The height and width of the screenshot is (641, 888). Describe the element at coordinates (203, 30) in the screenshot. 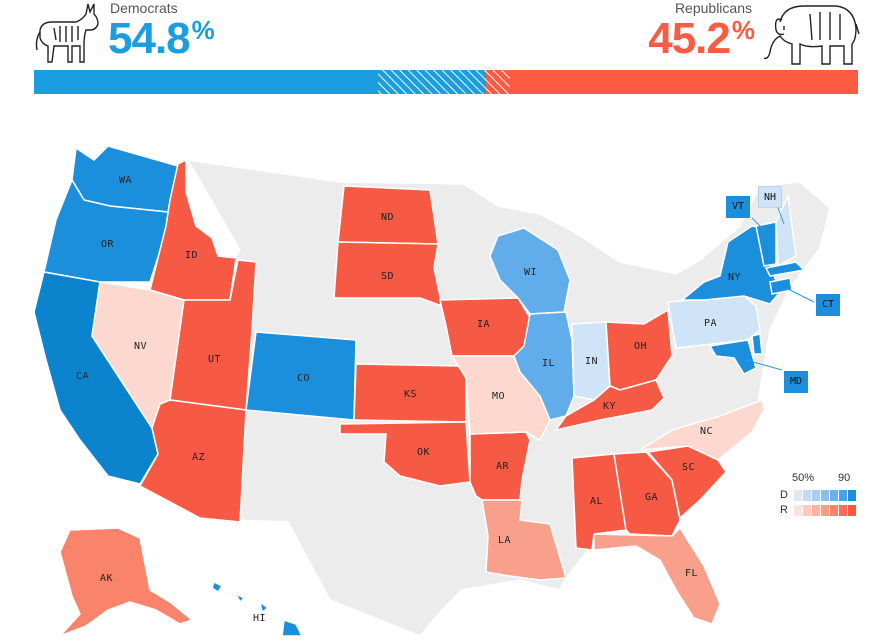

I see `dem-percentage-unit: %` at that location.